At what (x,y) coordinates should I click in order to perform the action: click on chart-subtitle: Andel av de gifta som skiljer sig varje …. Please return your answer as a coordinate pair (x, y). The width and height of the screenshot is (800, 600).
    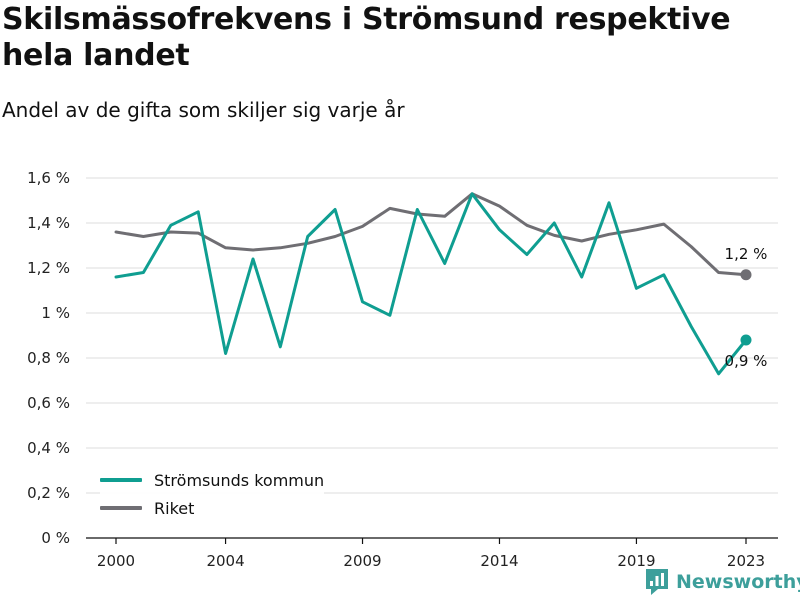
    Looking at the image, I should click on (203, 110).